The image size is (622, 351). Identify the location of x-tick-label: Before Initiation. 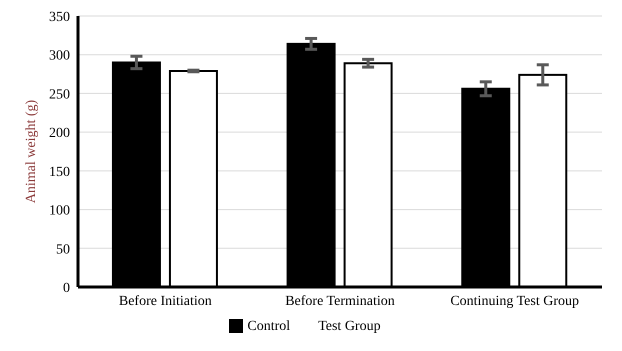
(165, 301).